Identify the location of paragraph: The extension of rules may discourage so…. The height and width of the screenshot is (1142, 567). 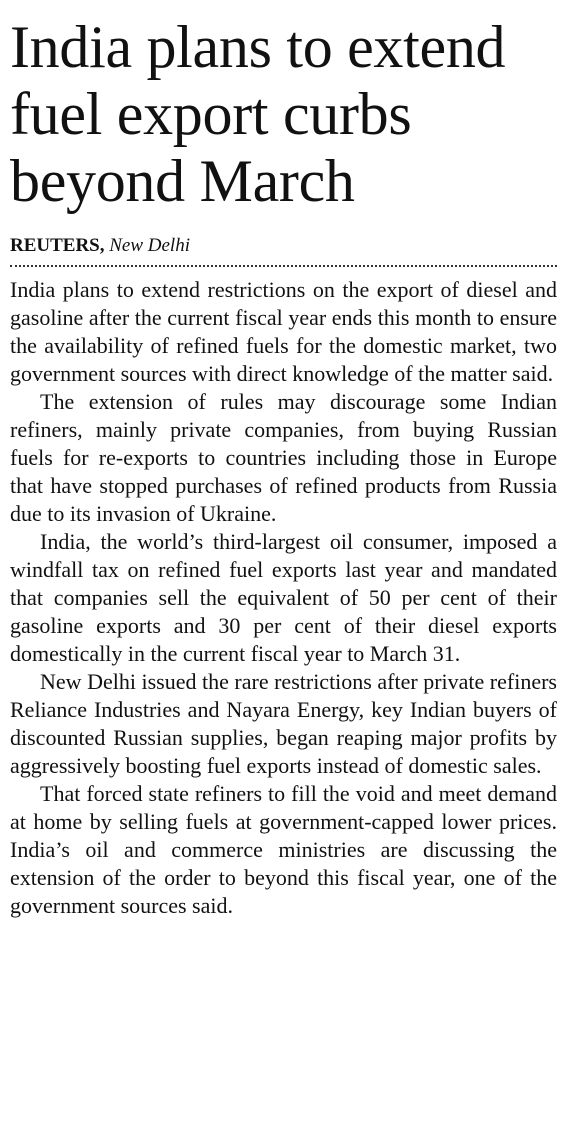
(283, 457).